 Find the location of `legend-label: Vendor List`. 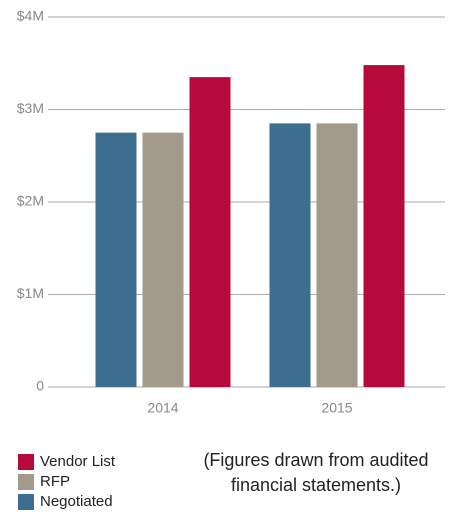

legend-label: Vendor List is located at coordinates (78, 461).